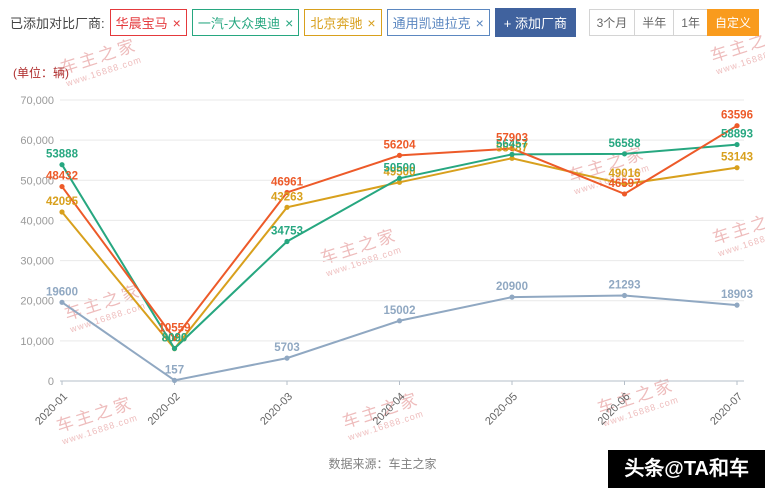 The image size is (765, 488). What do you see at coordinates (400, 311) in the screenshot?
I see `svg-text: 15002` at bounding box center [400, 311].